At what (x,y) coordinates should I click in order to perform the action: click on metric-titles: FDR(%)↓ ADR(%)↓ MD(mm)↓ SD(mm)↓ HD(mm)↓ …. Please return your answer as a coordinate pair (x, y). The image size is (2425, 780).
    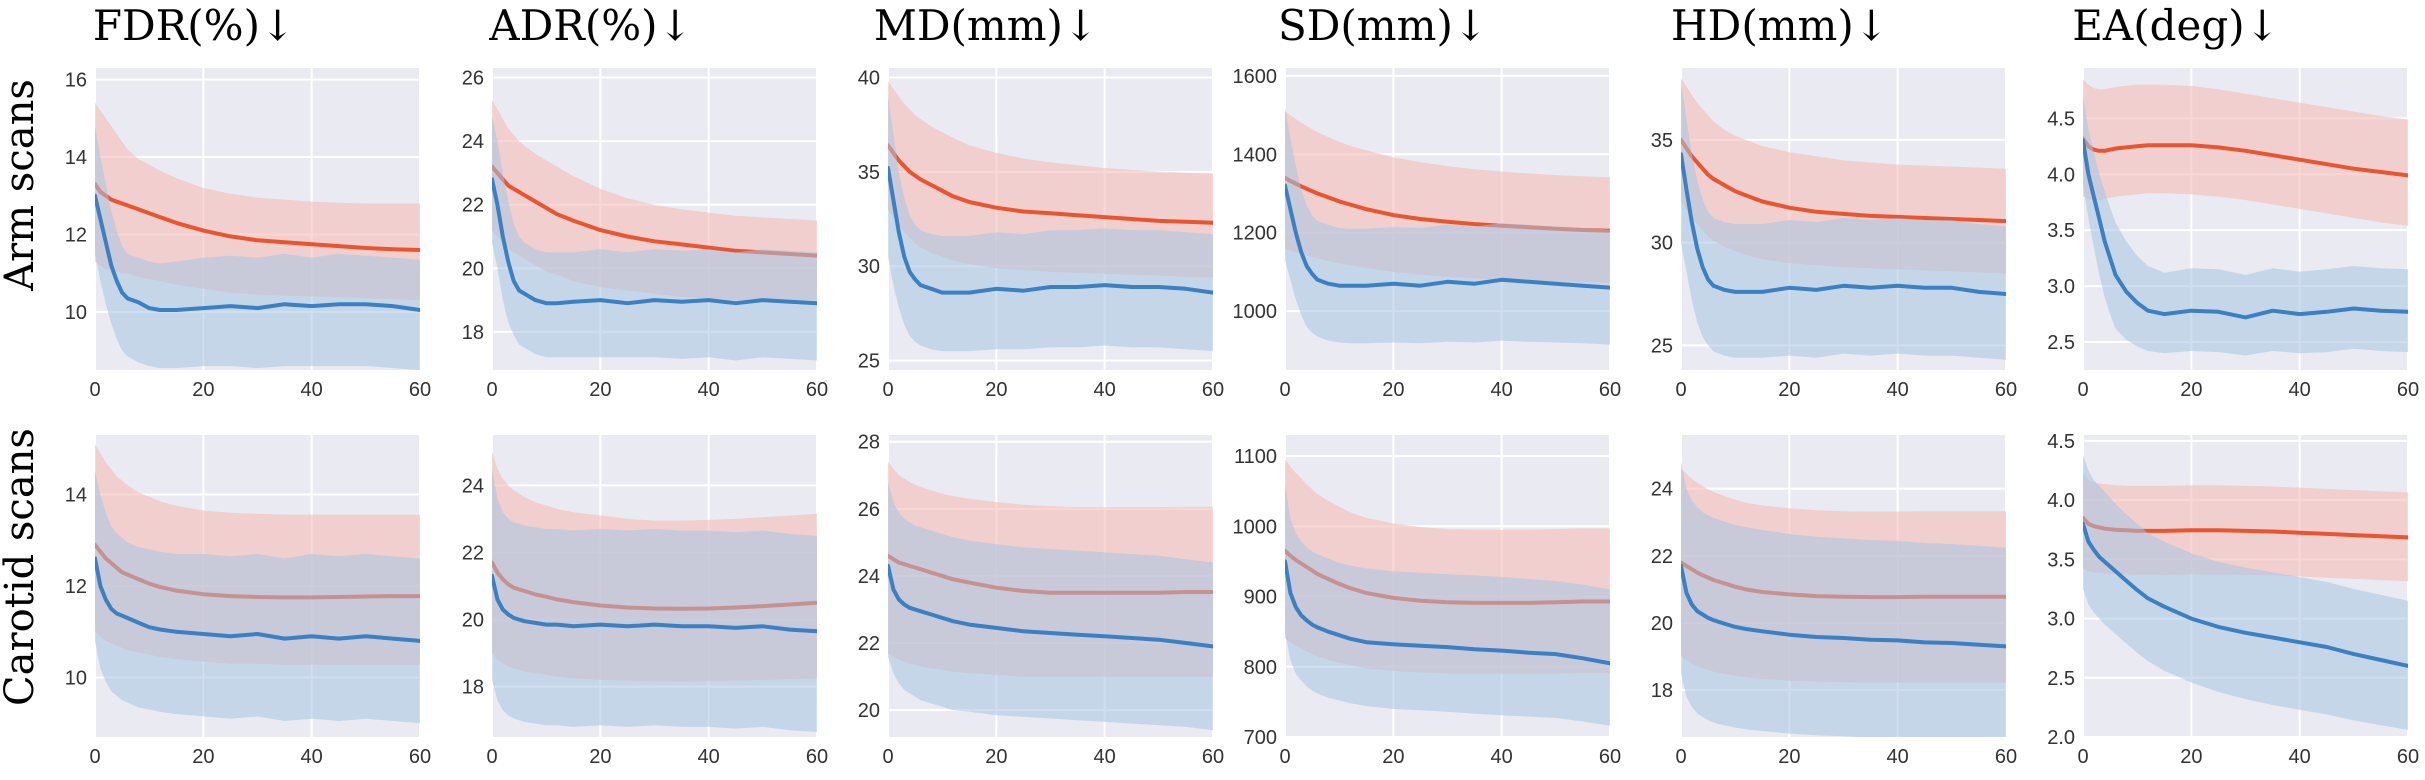
    Looking at the image, I should click on (1186, 25).